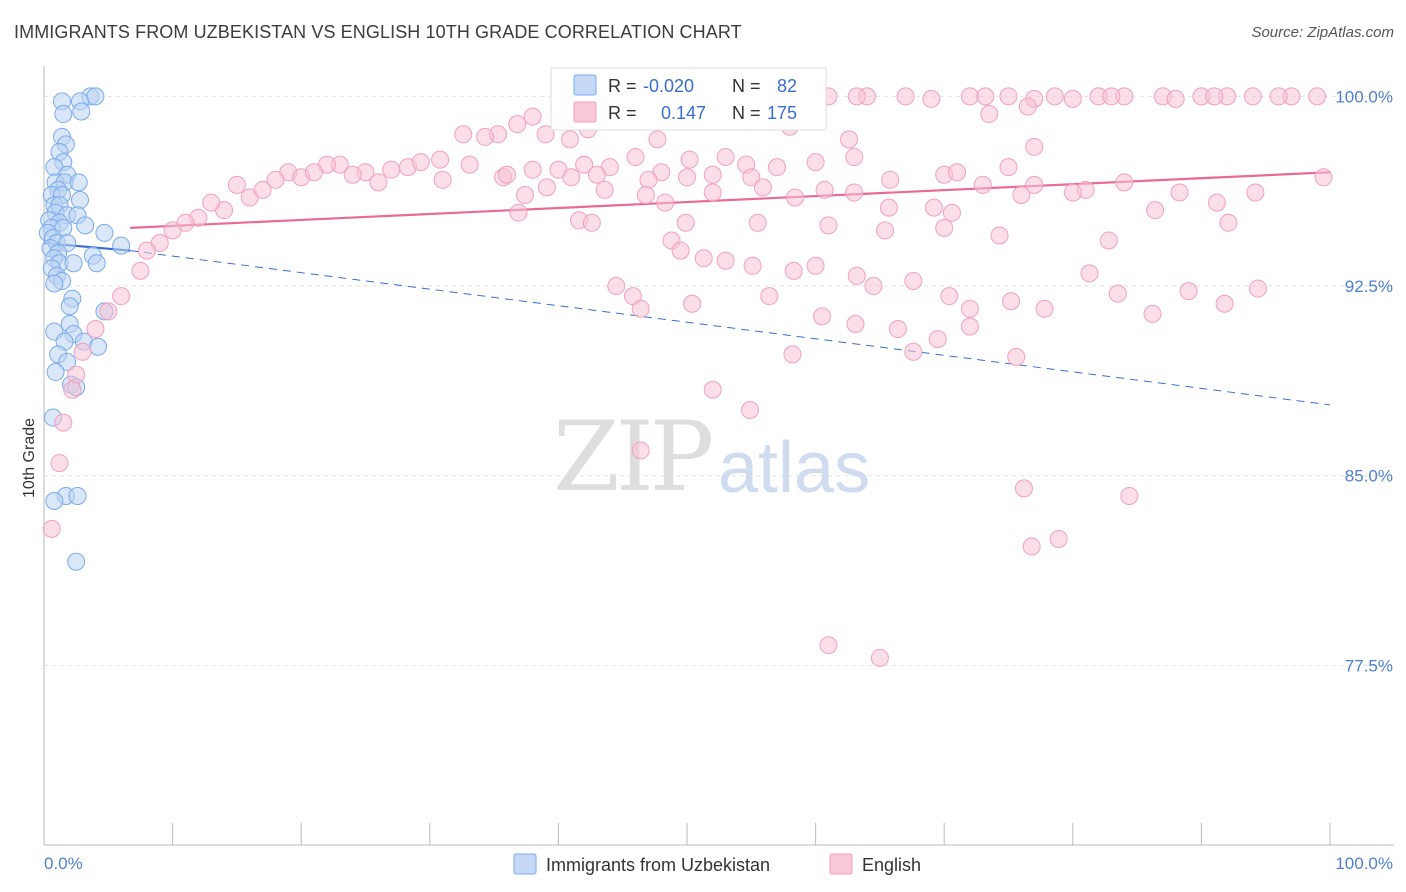 This screenshot has width=1406, height=892. Describe the element at coordinates (1364, 381) in the screenshot. I see `y-tick-labels: 77.5% 85.0% 92.5% 100.0%` at that location.